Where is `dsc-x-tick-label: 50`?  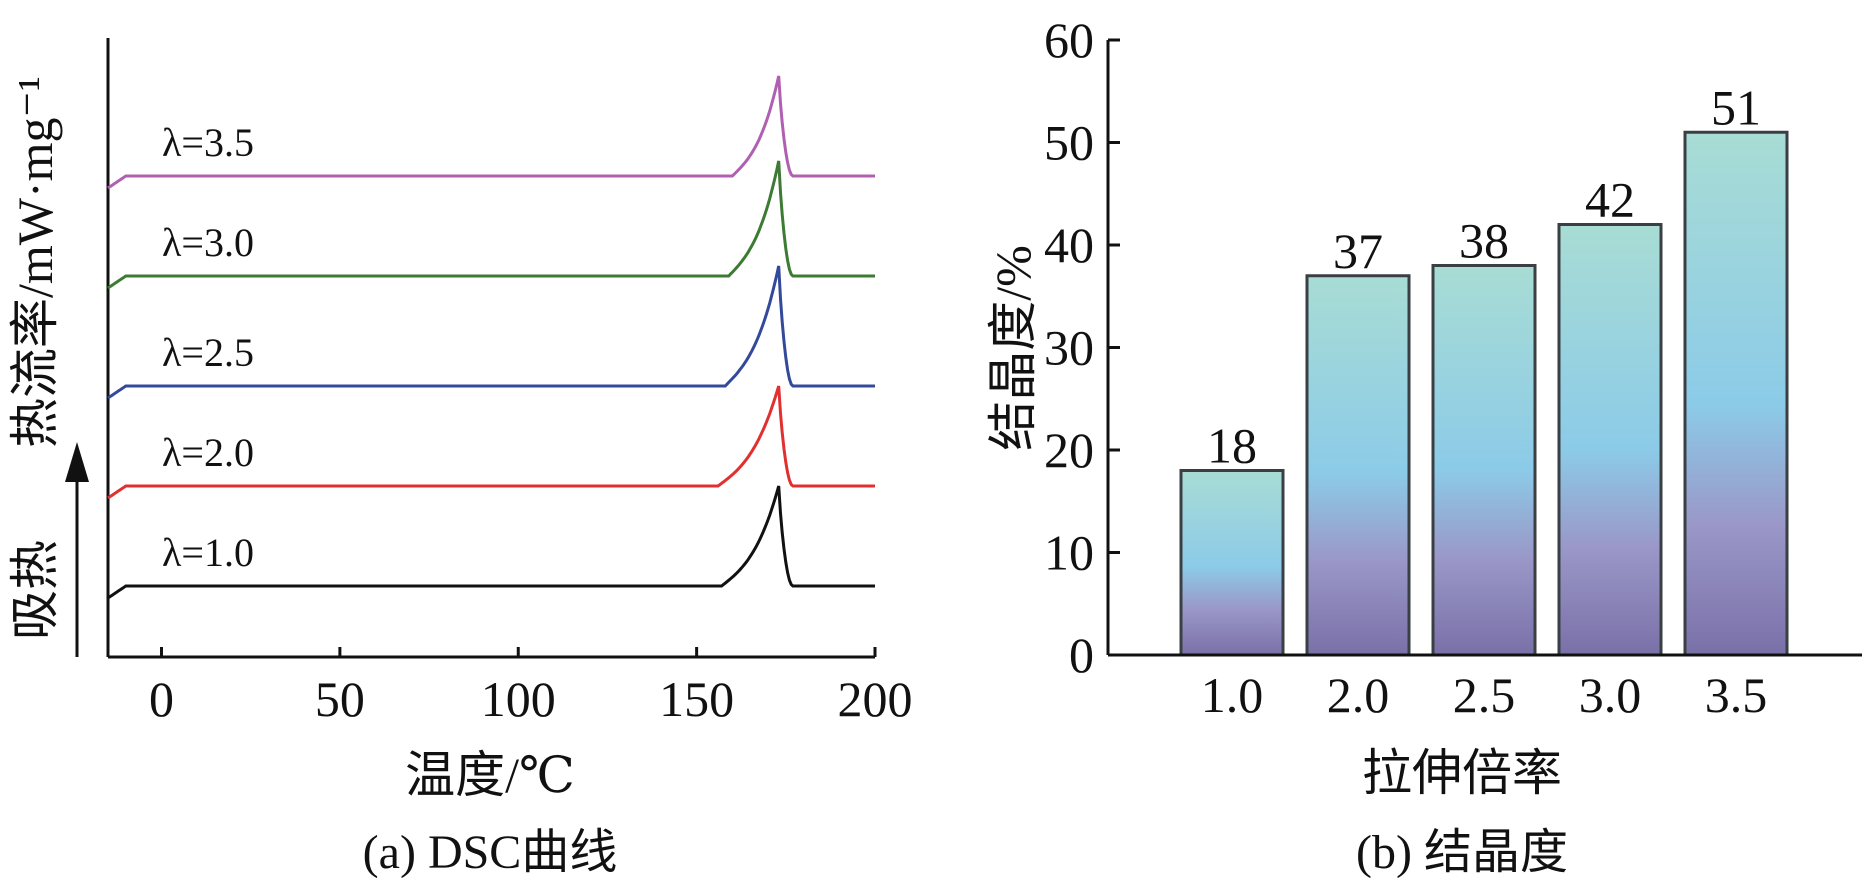 dsc-x-tick-label: 50 is located at coordinates (340, 699).